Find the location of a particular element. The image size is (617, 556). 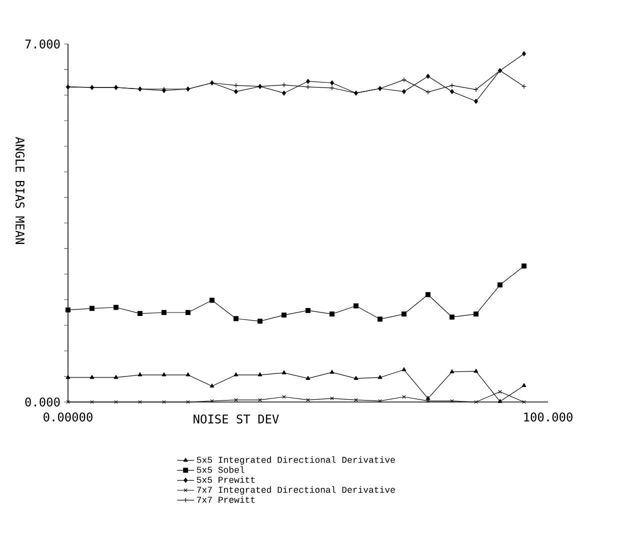

legend-label: 5x5 Sobel is located at coordinates (220, 469).